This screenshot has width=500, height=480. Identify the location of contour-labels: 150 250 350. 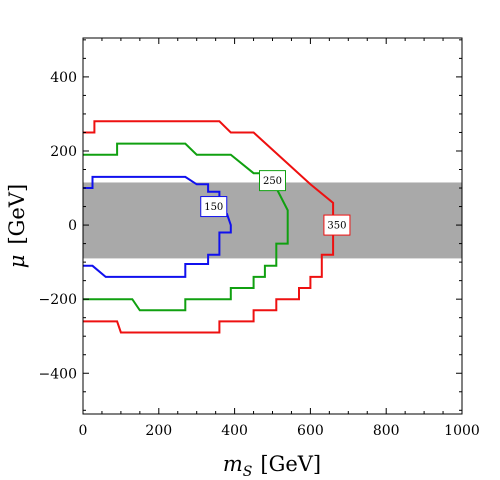
(275, 203).